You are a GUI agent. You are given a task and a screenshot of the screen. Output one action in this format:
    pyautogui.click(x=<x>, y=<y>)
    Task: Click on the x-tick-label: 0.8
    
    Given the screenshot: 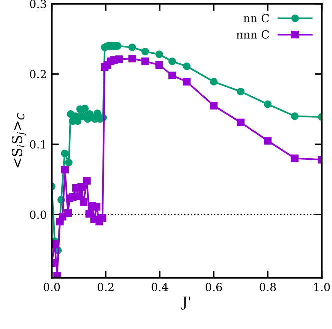 What is the action you would take?
    pyautogui.click(x=268, y=287)
    